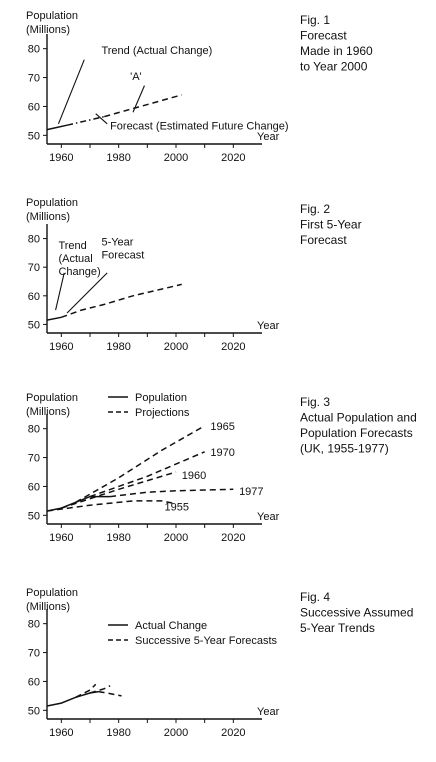 The image size is (436, 762). I want to click on figure-caption-line: Successive Assumed, so click(356, 613).